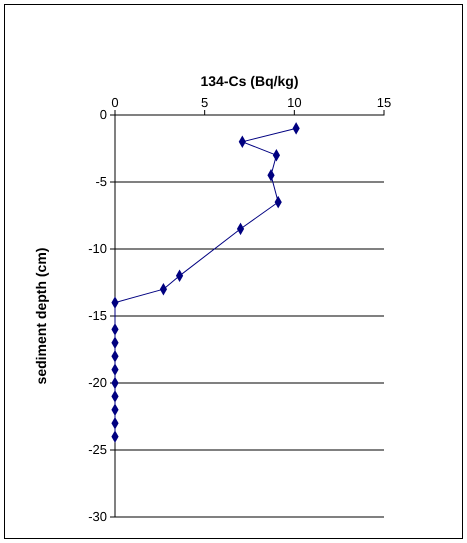  What do you see at coordinates (97, 248) in the screenshot?
I see `y-tick-label: -10` at bounding box center [97, 248].